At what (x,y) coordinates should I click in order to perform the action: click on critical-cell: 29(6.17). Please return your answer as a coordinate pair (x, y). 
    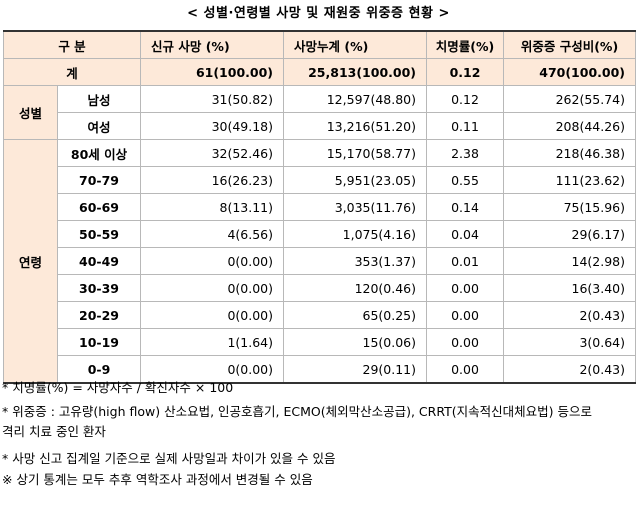
    Looking at the image, I should click on (570, 234).